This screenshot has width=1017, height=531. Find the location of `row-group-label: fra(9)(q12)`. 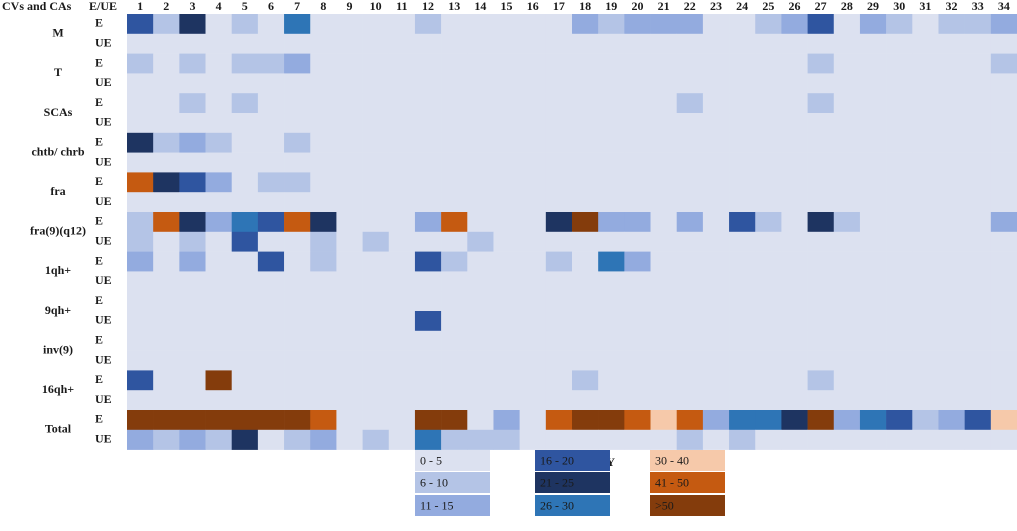

row-group-label: fra(9)(q12) is located at coordinates (58, 231).